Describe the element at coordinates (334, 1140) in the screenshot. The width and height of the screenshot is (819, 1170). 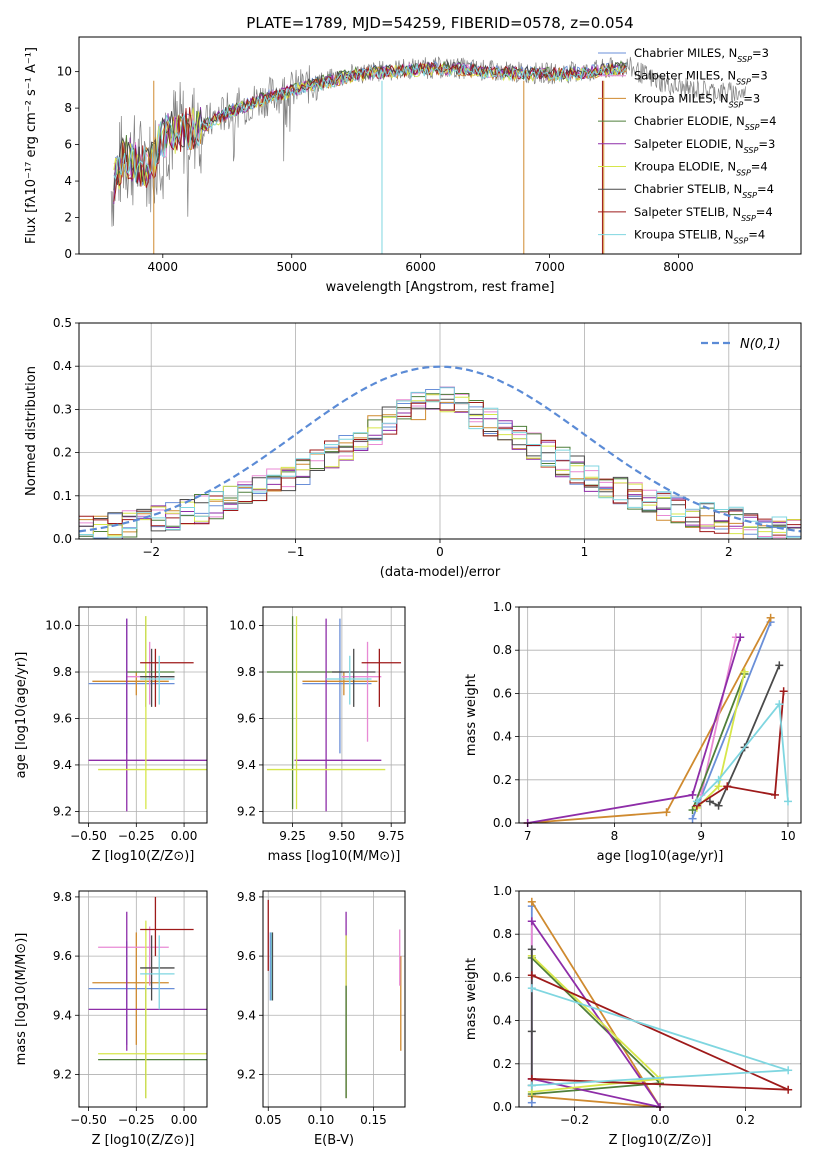
I see `x-axis-label: E(B-V)` at that location.